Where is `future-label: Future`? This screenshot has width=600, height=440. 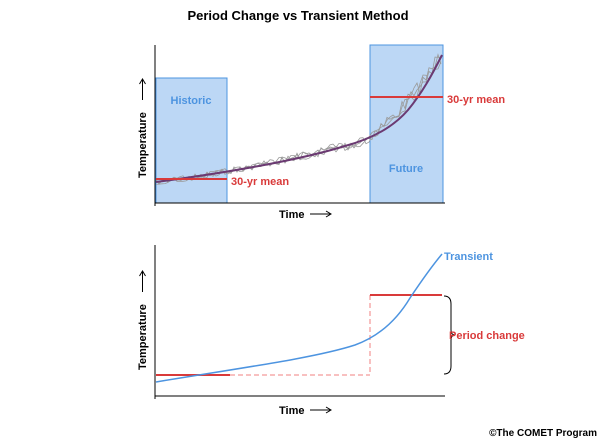
future-label: Future is located at coordinates (406, 169).